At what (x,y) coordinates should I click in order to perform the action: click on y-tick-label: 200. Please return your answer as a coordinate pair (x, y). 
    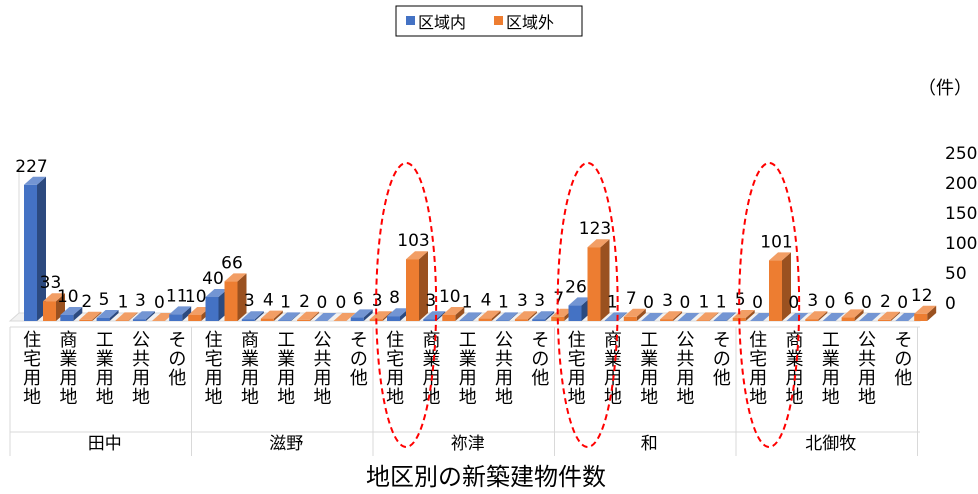
    Looking at the image, I should click on (961, 184).